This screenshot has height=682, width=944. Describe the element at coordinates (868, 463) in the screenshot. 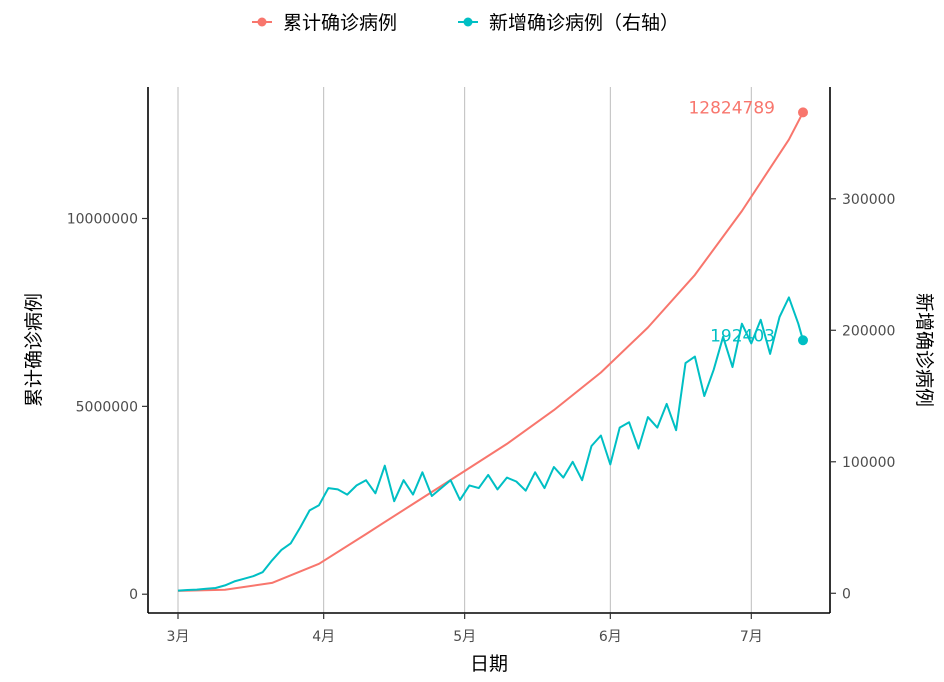

I see `y-right-tick-label: 100000` at that location.